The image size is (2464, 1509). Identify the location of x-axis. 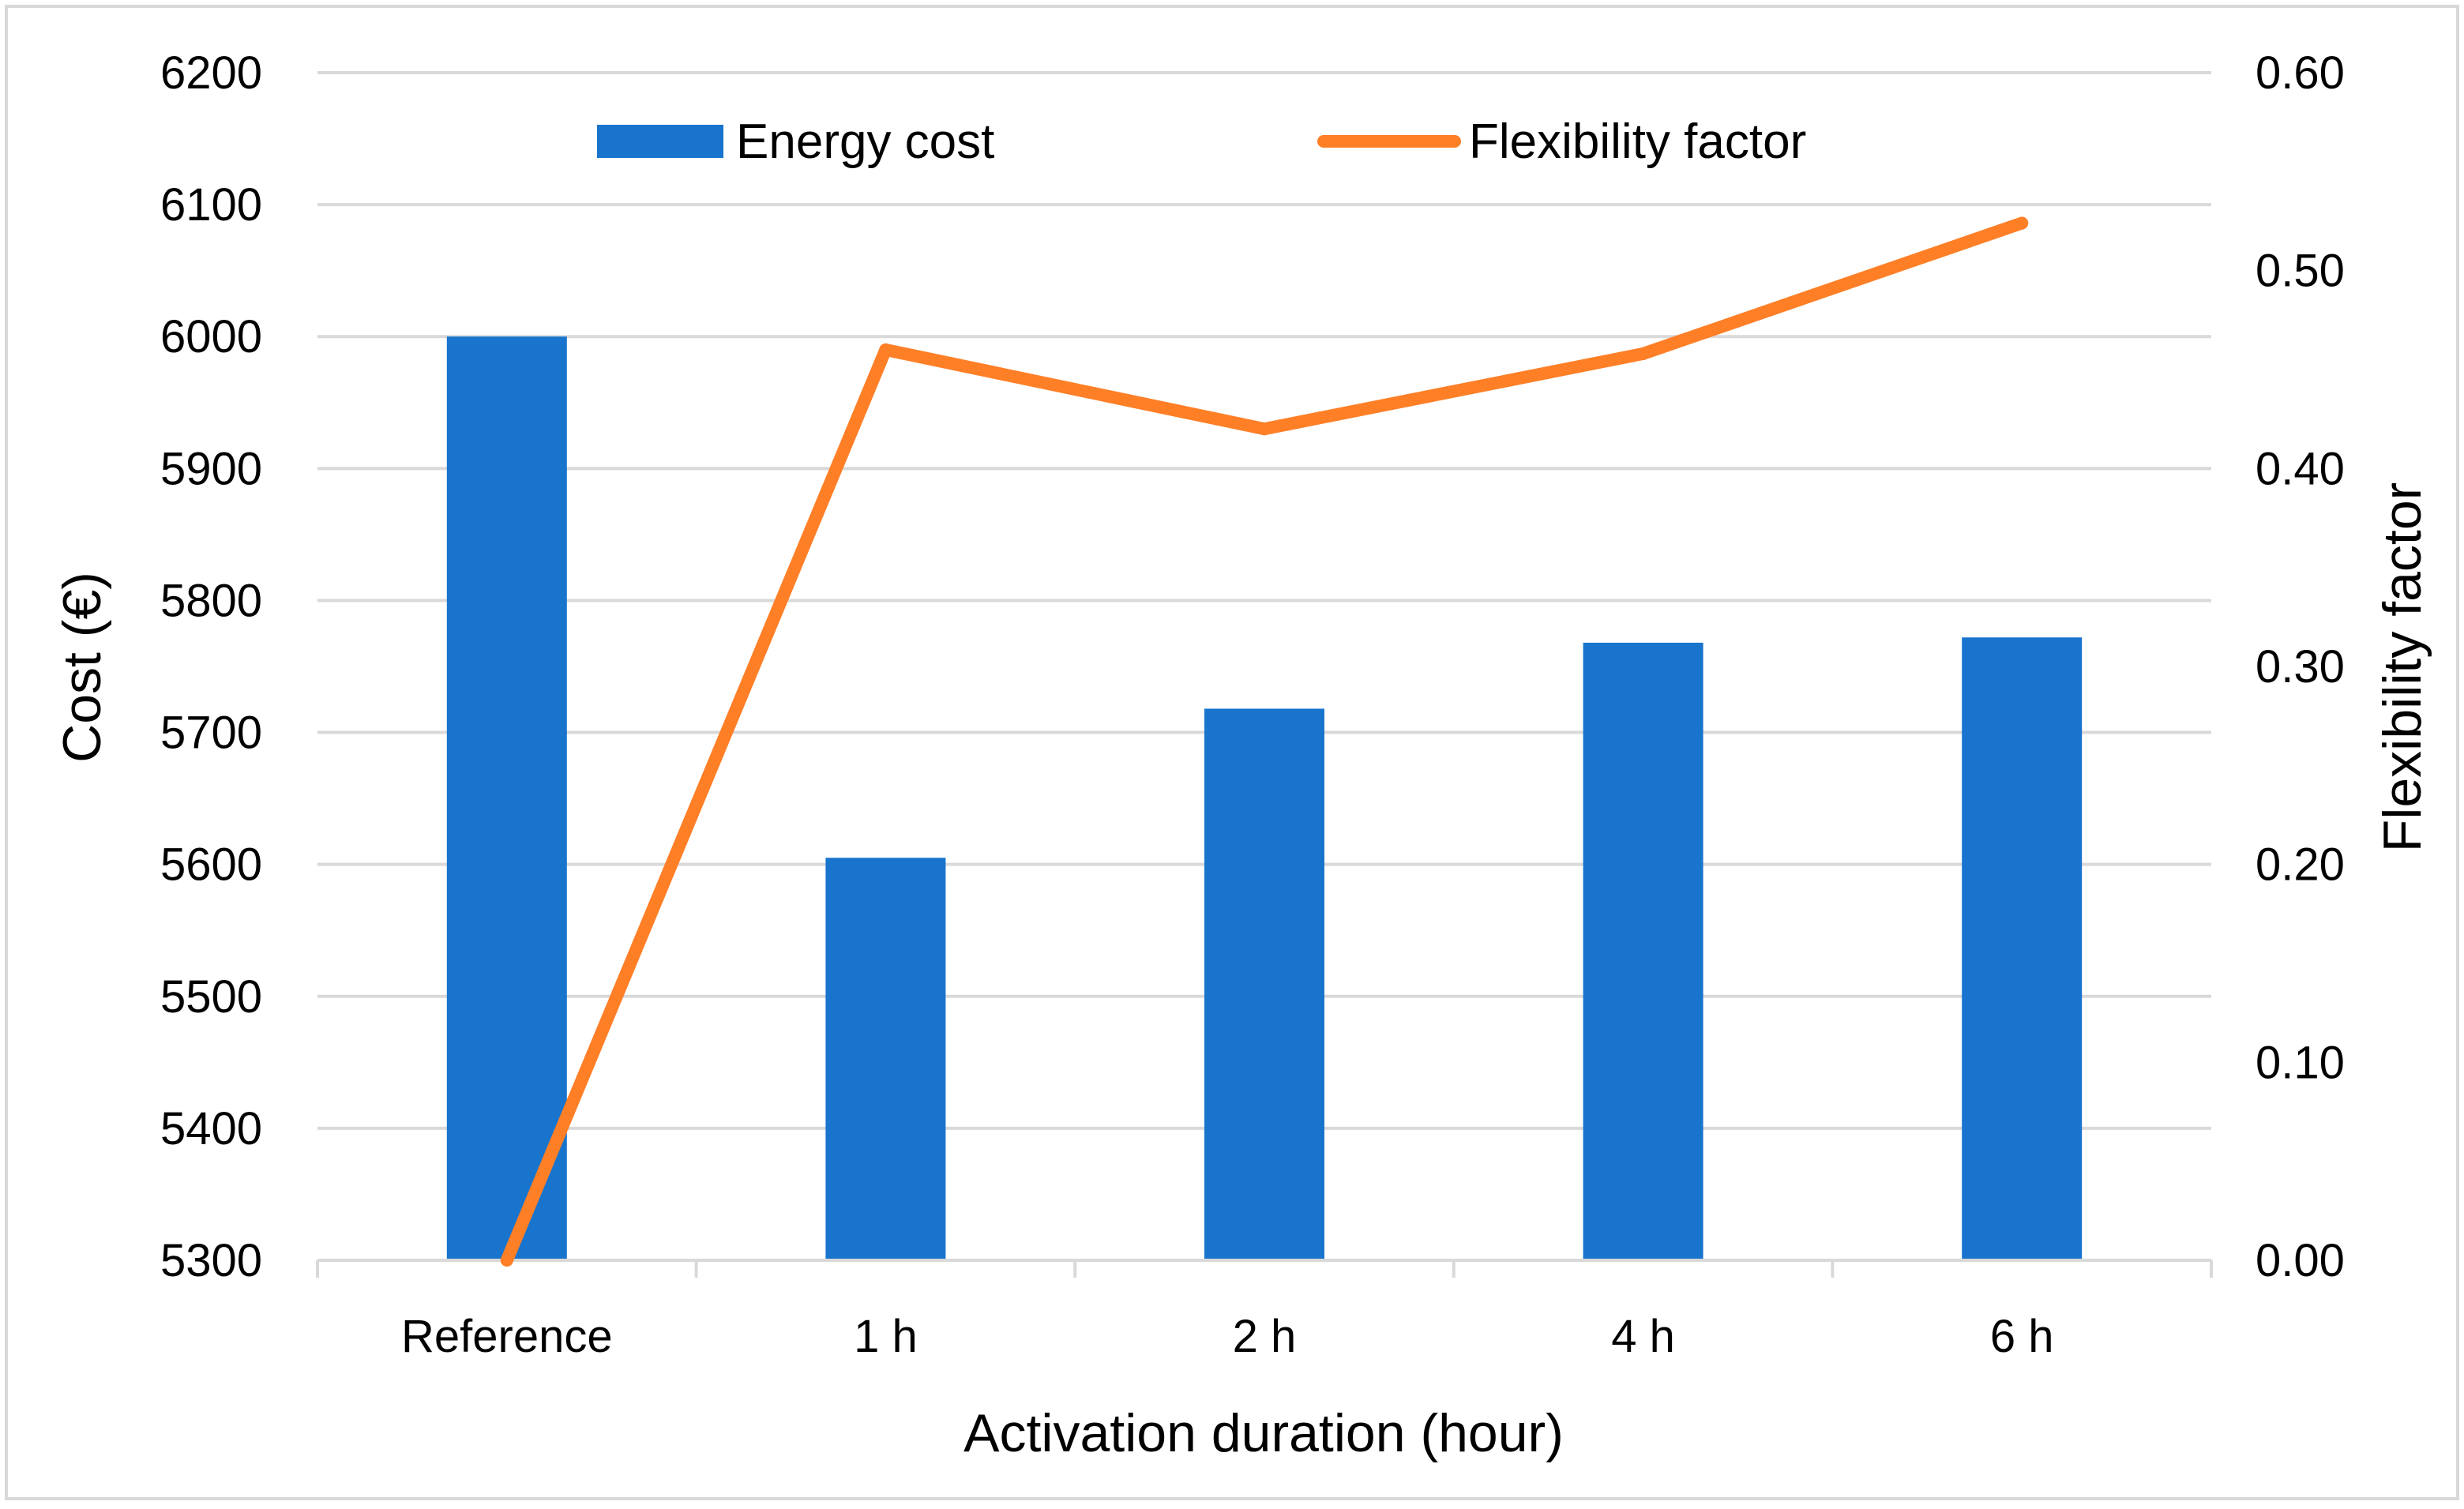
(1264, 1268).